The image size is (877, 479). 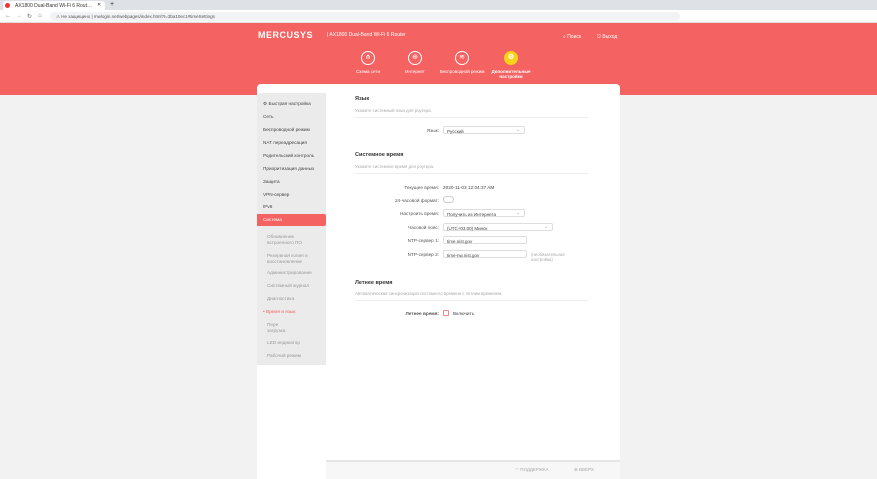 What do you see at coordinates (379, 155) in the screenshot?
I see `time-title: Системное время` at bounding box center [379, 155].